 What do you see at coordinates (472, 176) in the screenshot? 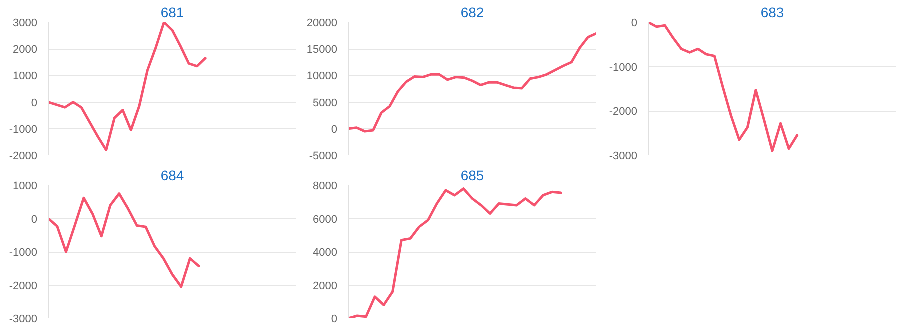
I see `chart-title: 685` at bounding box center [472, 176].